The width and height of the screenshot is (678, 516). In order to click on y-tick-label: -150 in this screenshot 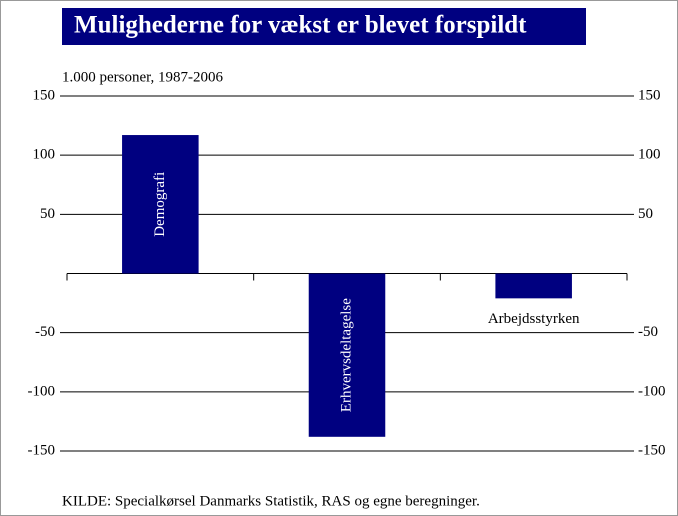, I will do `click(42, 450)`.